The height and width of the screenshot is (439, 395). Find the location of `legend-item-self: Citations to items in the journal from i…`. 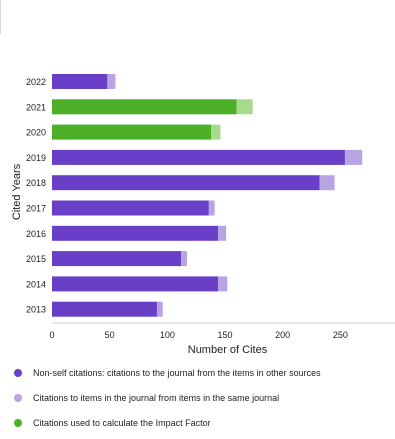

legend-item-self: Citations to items in the journal from i… is located at coordinates (201, 398).